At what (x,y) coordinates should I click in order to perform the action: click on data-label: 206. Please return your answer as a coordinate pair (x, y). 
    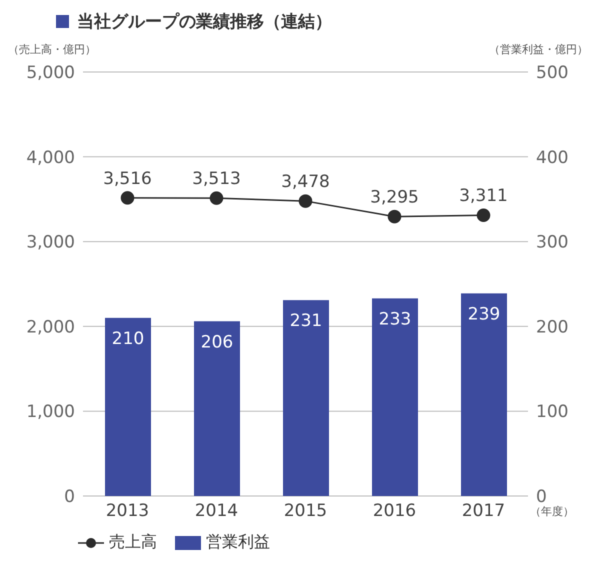
    Looking at the image, I should click on (217, 342).